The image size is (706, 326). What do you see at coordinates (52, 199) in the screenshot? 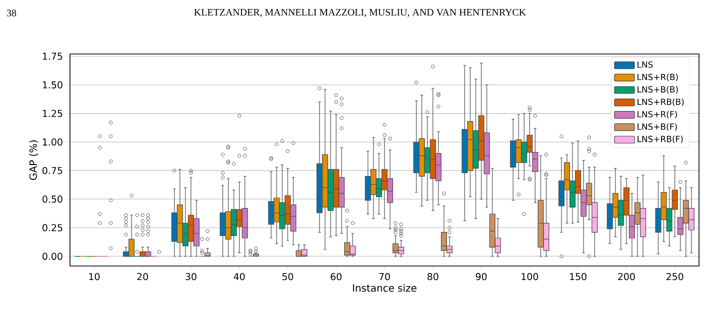
I see `y-tick-label: 0.50` at bounding box center [52, 199].